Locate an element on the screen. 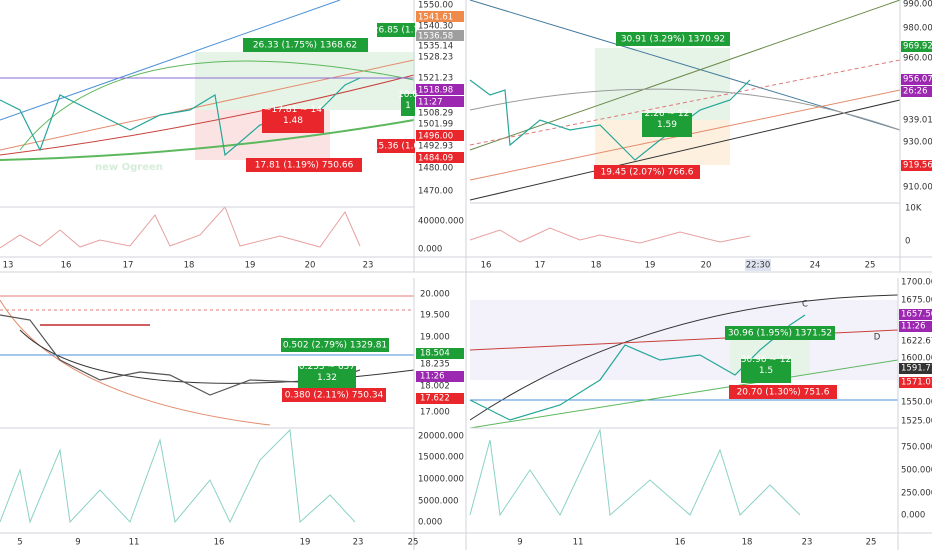 Image resolution: width=932 pixels, height=550 pixels. volume-label: 15000.000 is located at coordinates (441, 458).